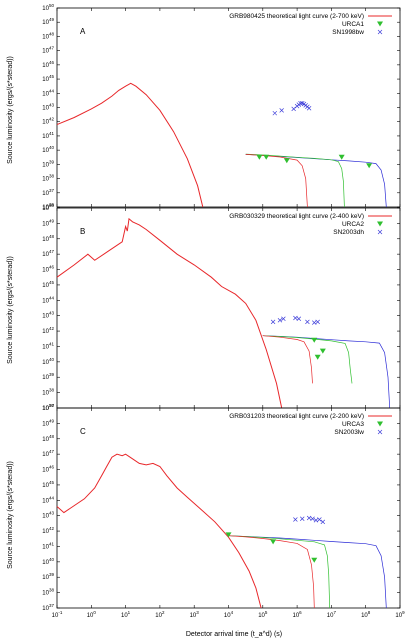 The image size is (415, 640). What do you see at coordinates (57, 614) in the screenshot?
I see `x-tick-label: 10⁻¹` at bounding box center [57, 614].